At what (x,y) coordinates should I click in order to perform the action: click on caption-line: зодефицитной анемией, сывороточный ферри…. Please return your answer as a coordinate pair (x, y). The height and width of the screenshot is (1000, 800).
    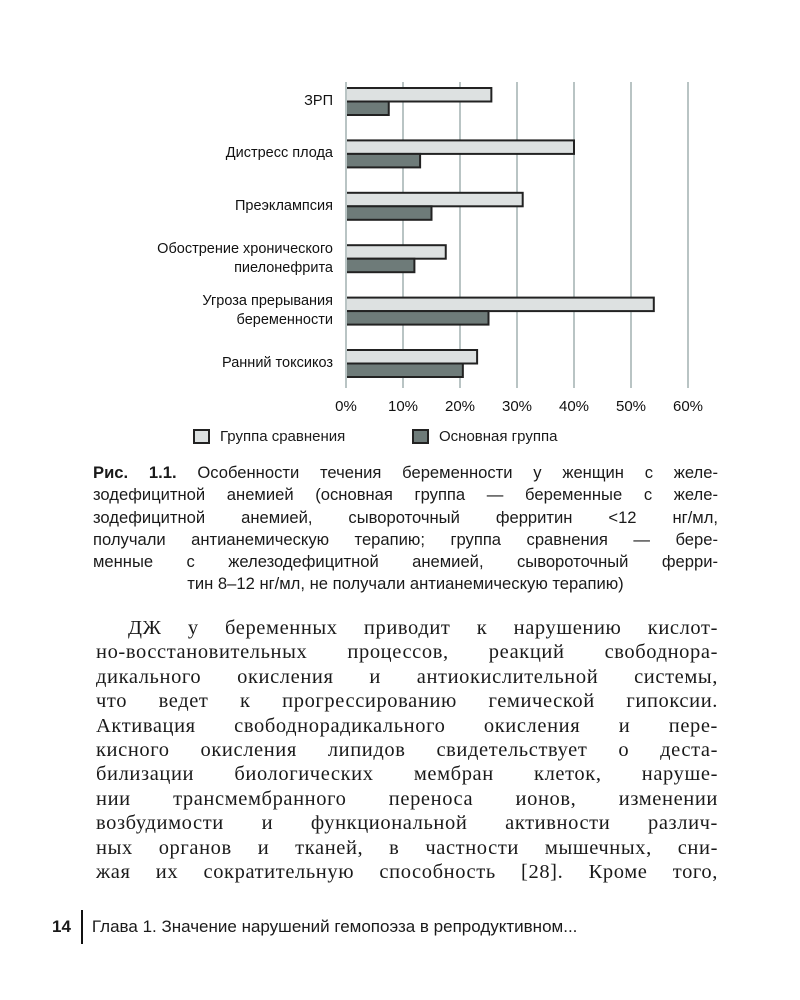
    Looking at the image, I should click on (405, 517).